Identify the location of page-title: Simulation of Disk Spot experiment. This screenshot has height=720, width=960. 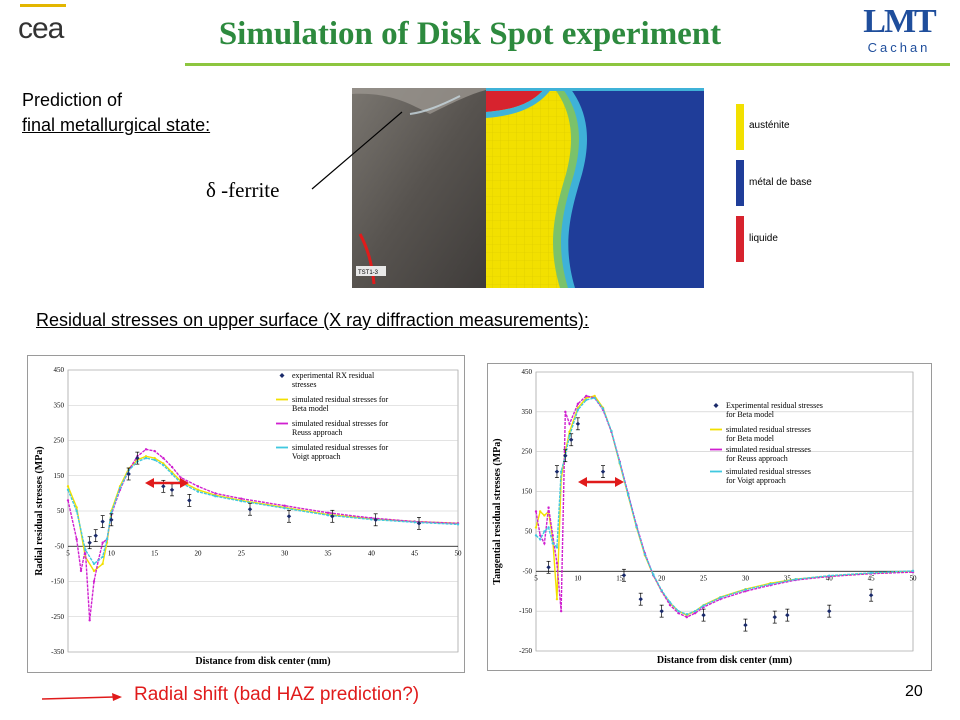
(470, 34).